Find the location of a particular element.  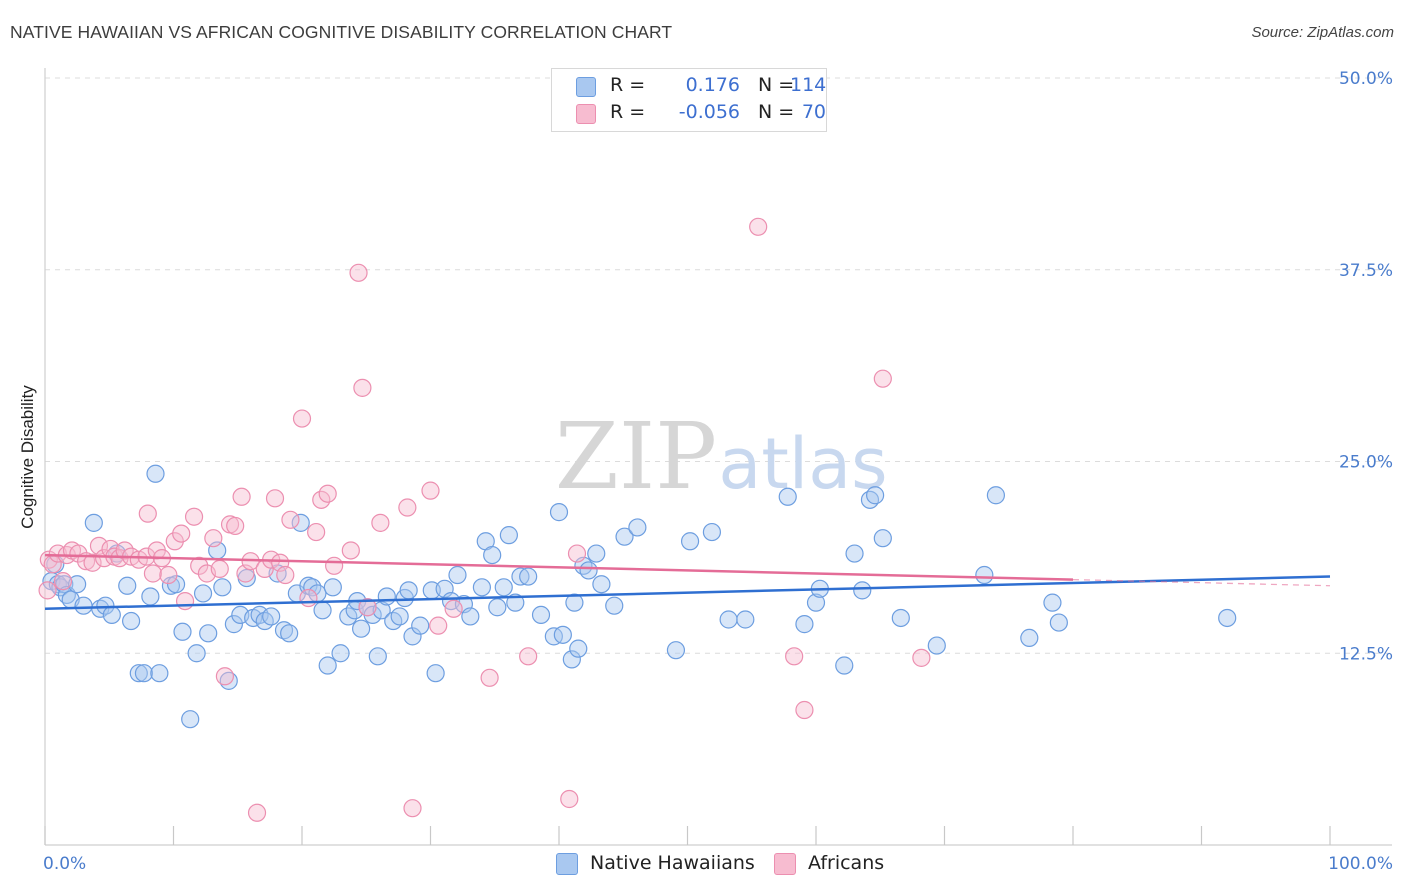

legend-n-value: 70 is located at coordinates (813, 112).